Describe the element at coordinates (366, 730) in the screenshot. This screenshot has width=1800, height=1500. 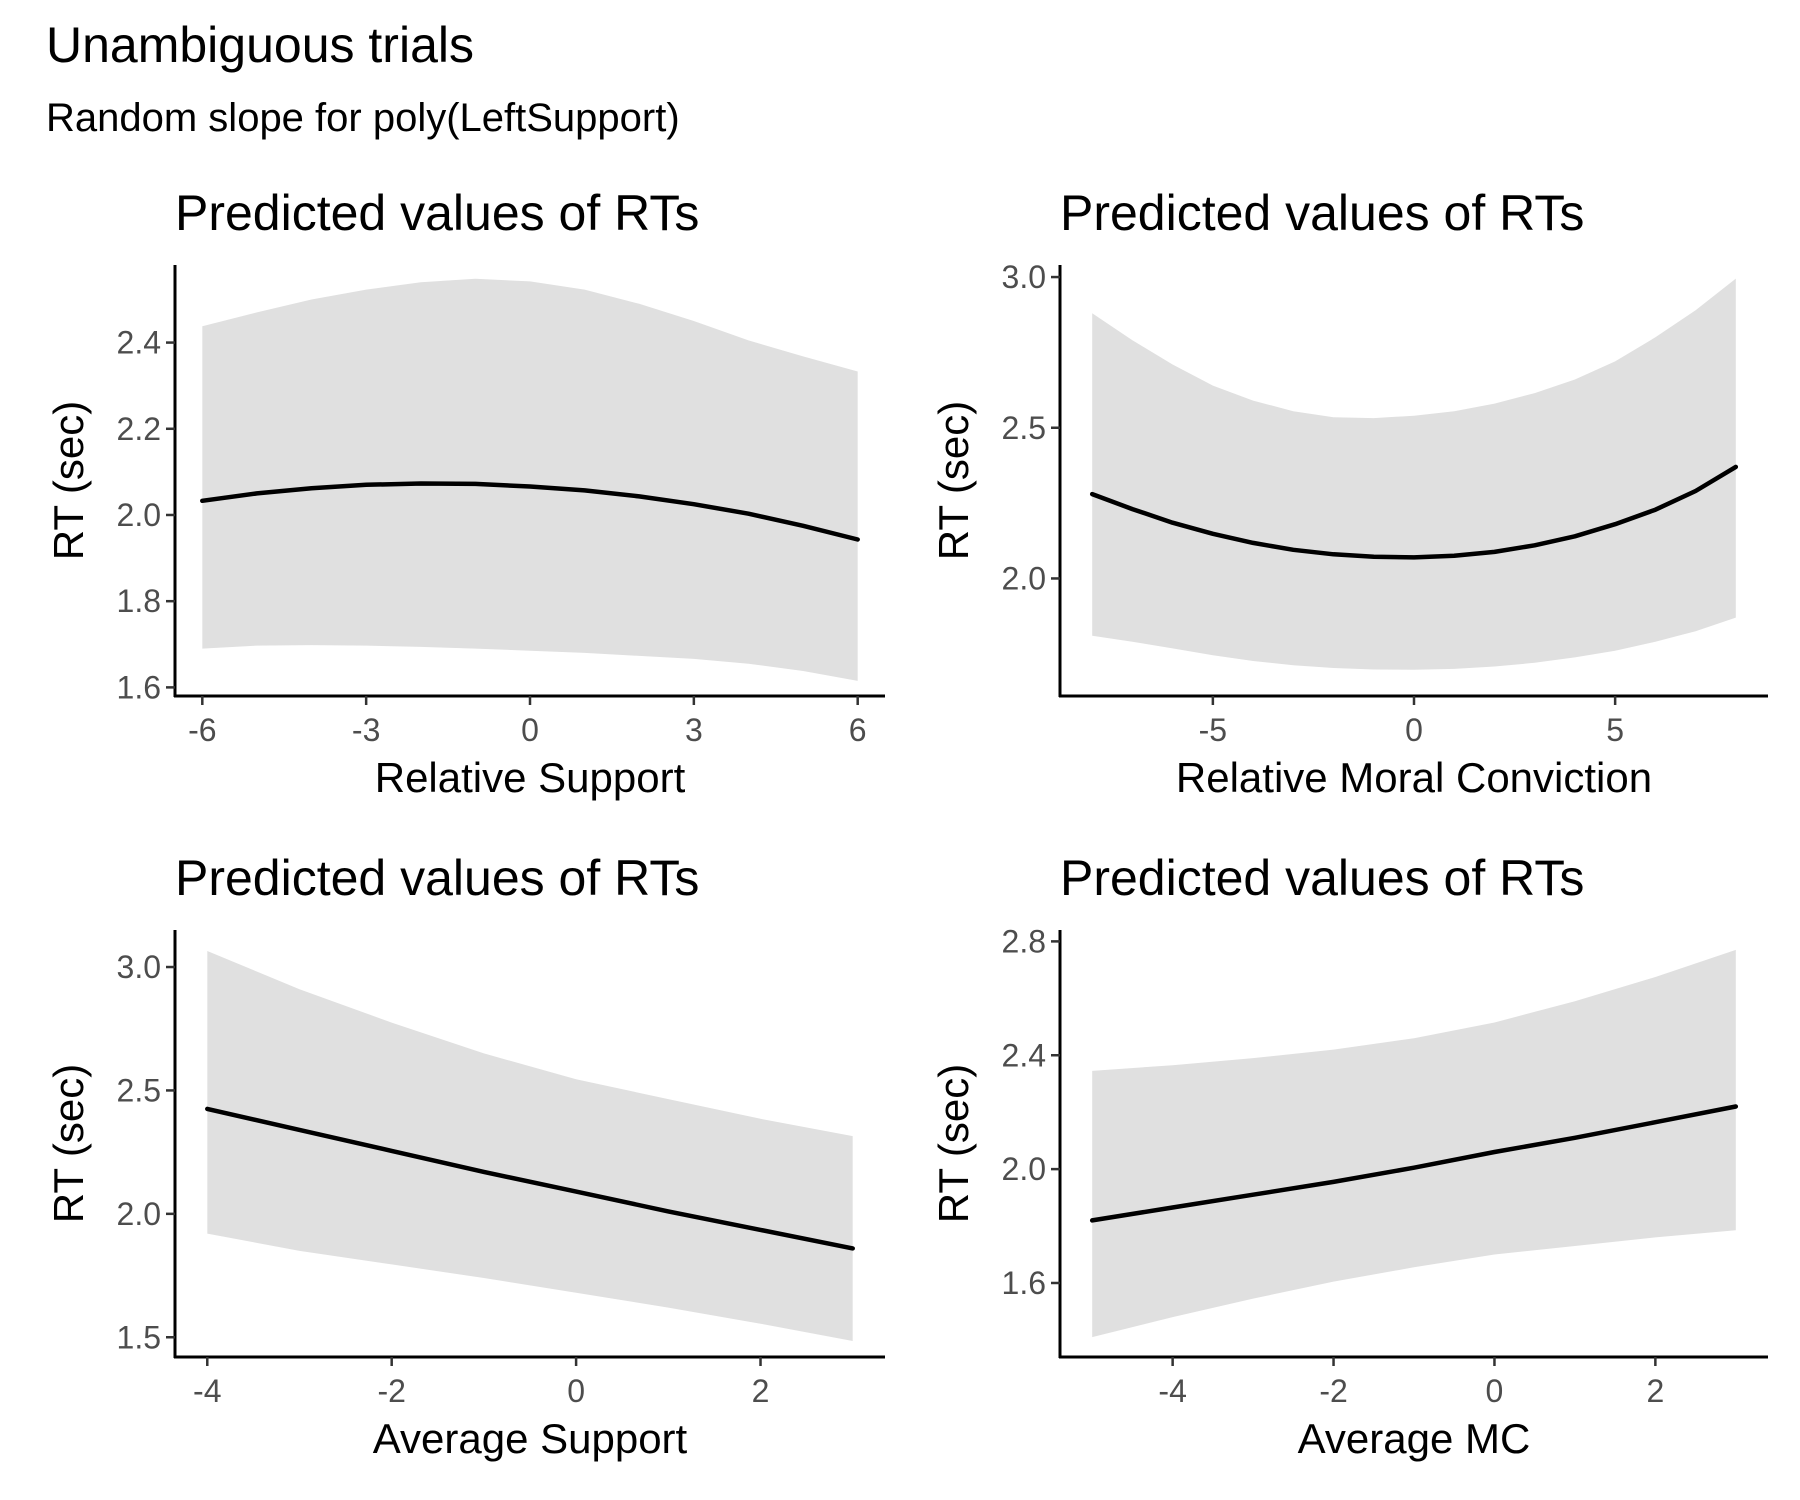
I see `x-tick-label: -3` at that location.